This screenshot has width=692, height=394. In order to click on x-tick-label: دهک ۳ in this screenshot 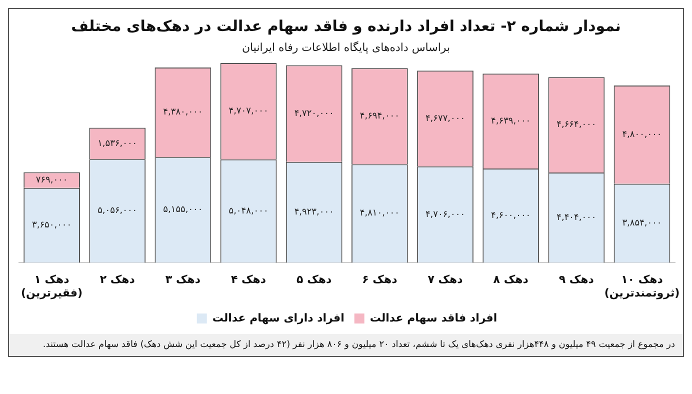, I will do `click(183, 279)`.